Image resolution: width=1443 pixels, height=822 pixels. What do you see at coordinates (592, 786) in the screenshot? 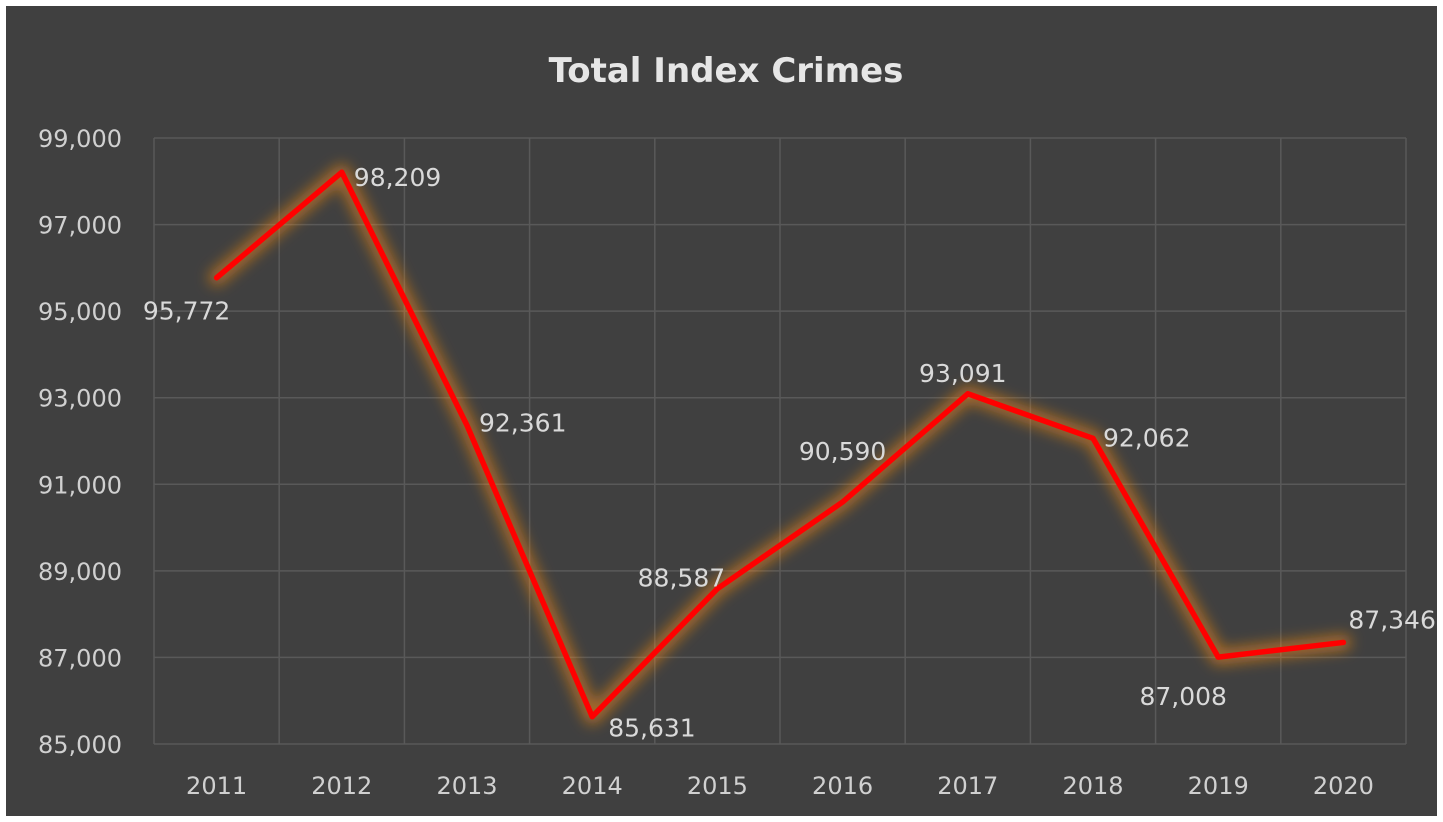
I see `x-tick-label: 2014` at bounding box center [592, 786].